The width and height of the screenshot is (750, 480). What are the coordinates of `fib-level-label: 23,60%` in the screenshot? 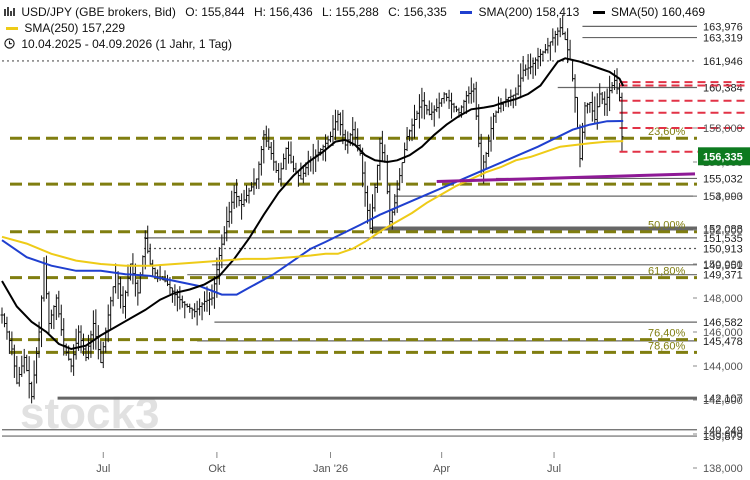 It's located at (667, 132).